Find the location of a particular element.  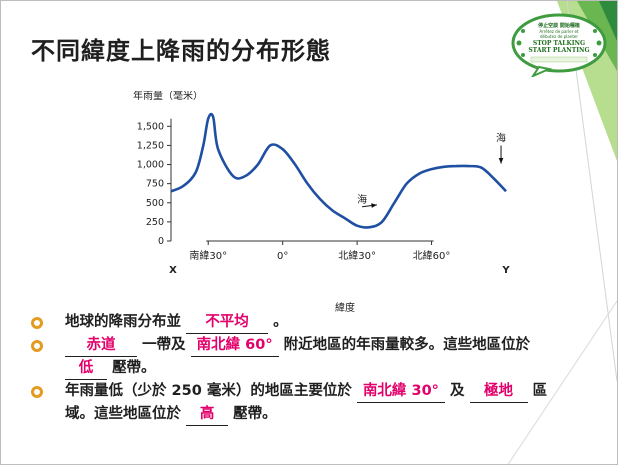

slide-title: 不同緯度上降雨的分布形態 is located at coordinates (181, 51).